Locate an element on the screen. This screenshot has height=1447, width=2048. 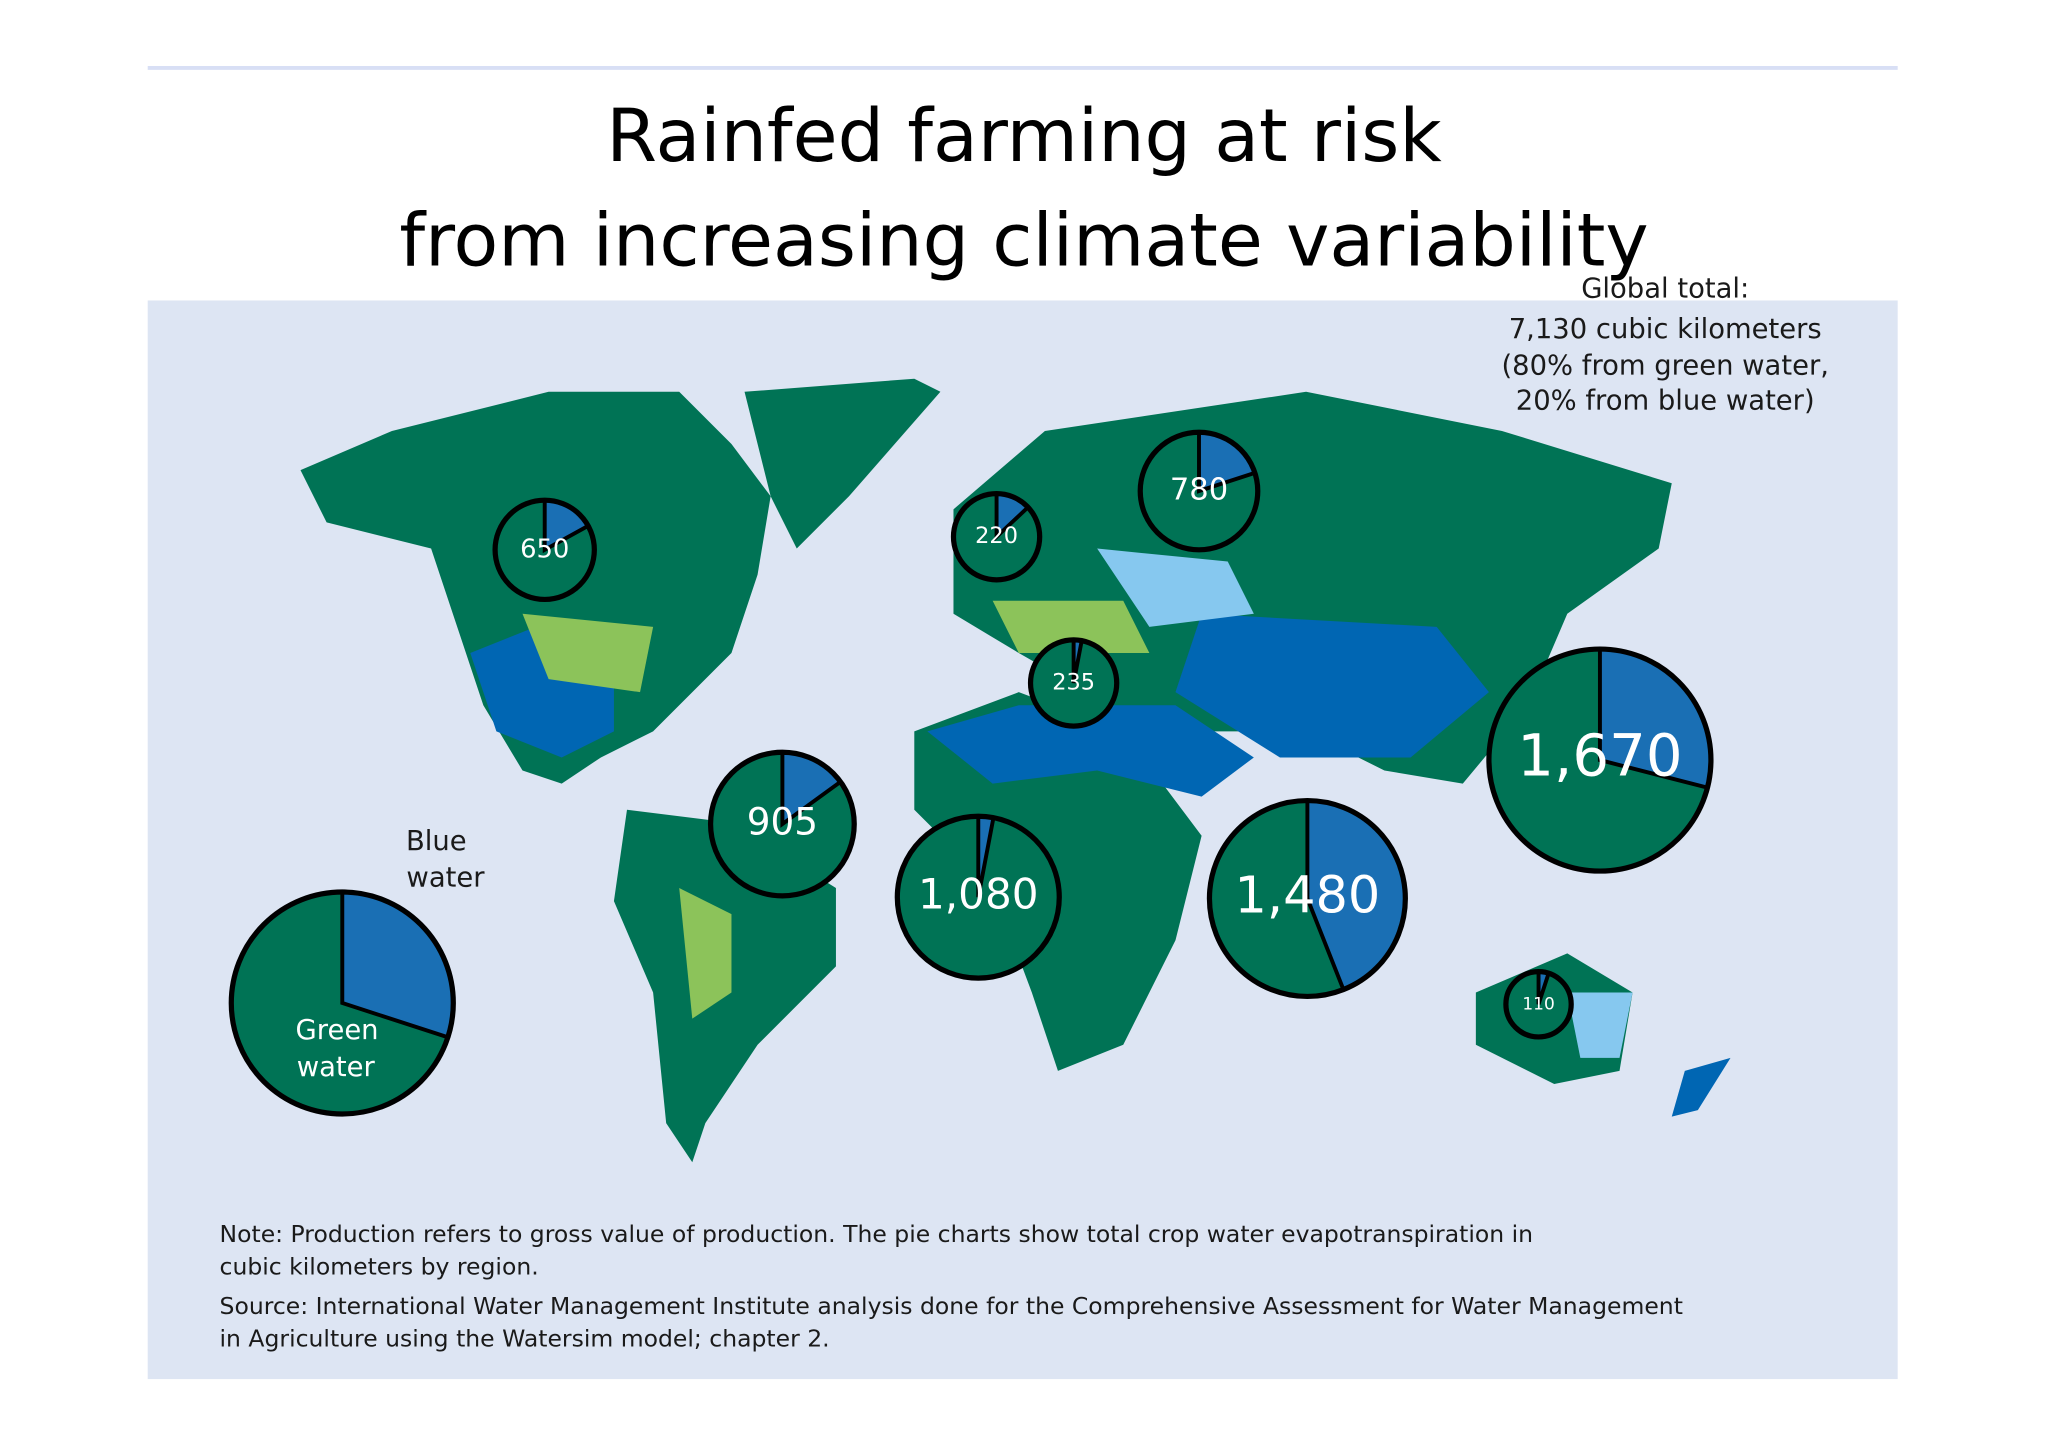
pie-label: 650 is located at coordinates (544, 549).